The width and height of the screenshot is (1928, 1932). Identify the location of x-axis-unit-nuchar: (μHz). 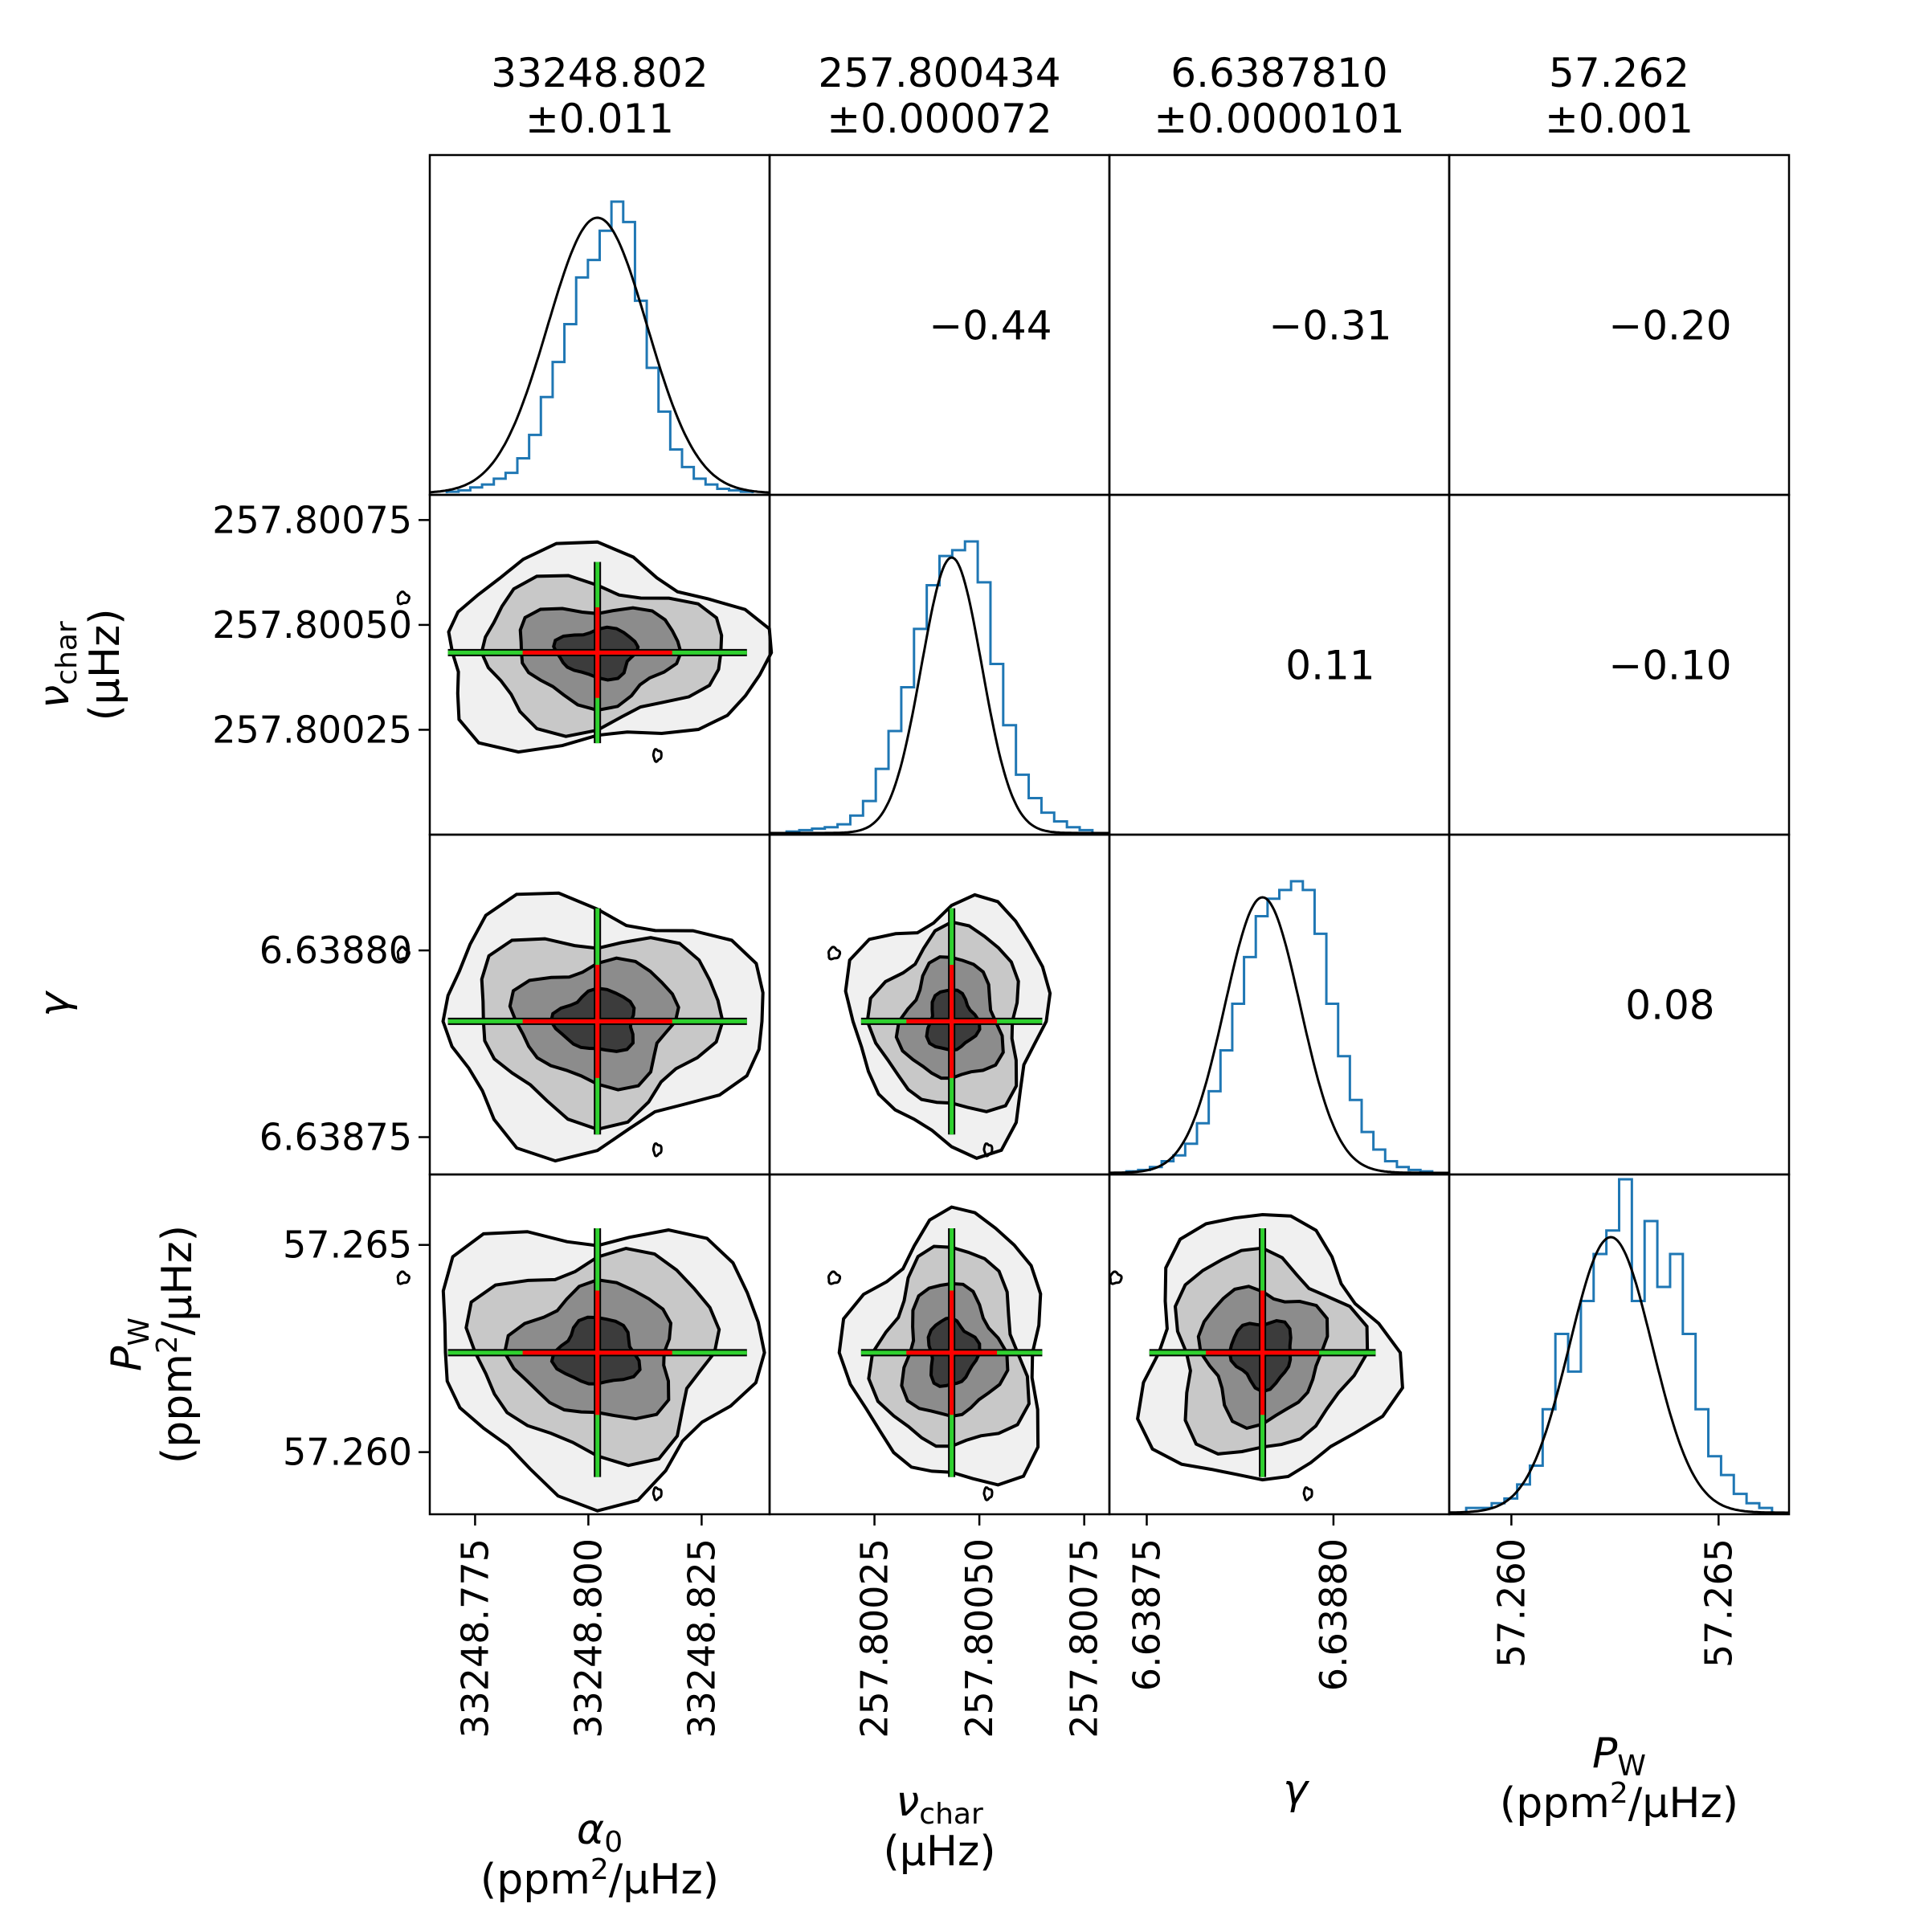
(939, 1852).